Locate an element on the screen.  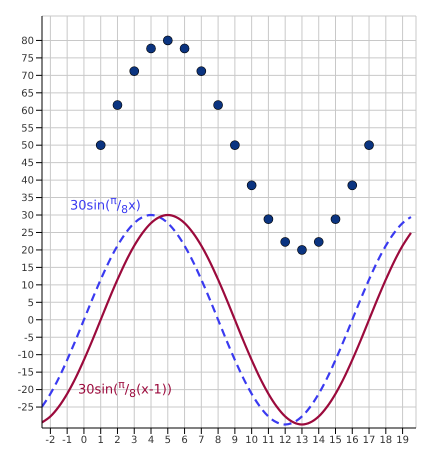
y-tick-label: 40 is located at coordinates (27, 181).